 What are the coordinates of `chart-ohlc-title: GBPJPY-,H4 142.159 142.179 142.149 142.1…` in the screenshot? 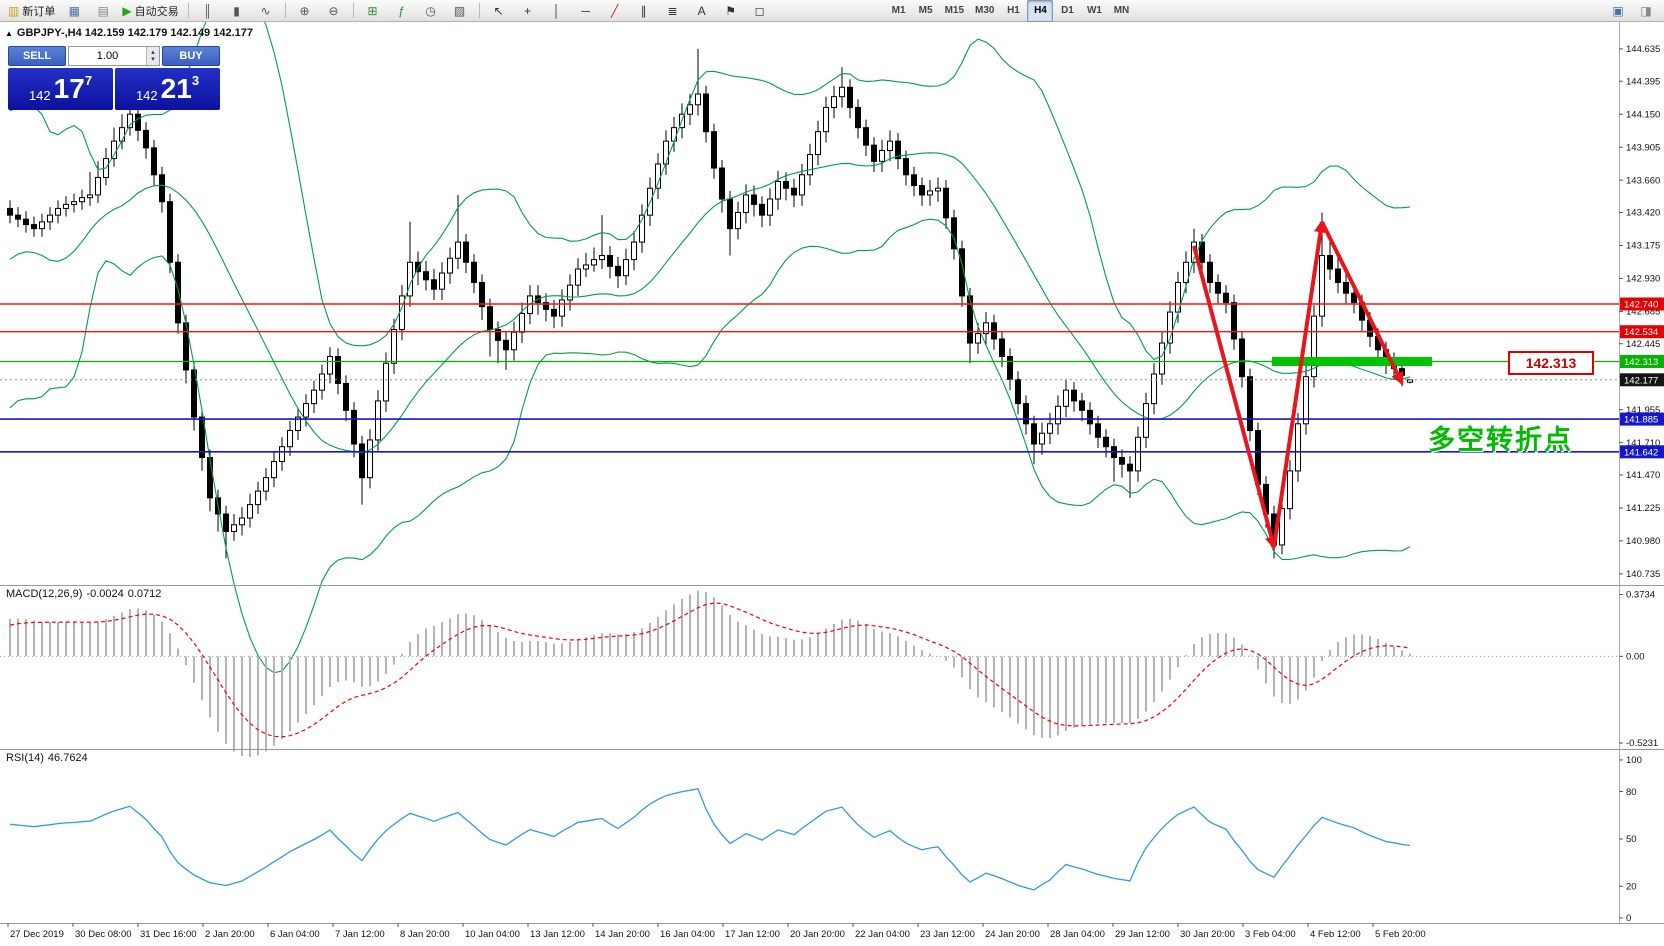 It's located at (134, 33).